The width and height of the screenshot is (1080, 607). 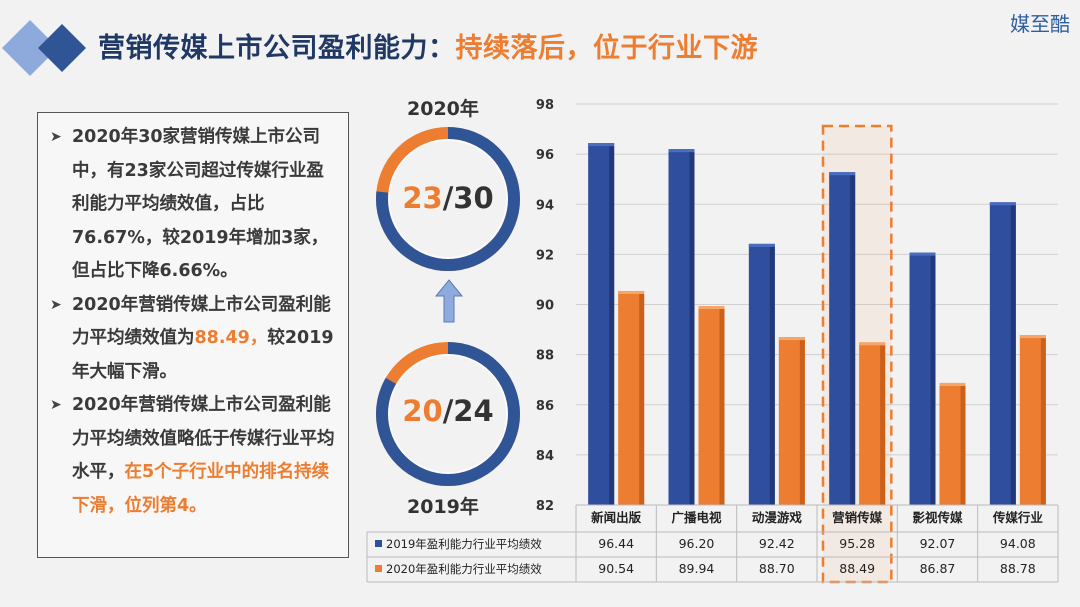 I want to click on table-cell: 96.20, so click(x=697, y=543).